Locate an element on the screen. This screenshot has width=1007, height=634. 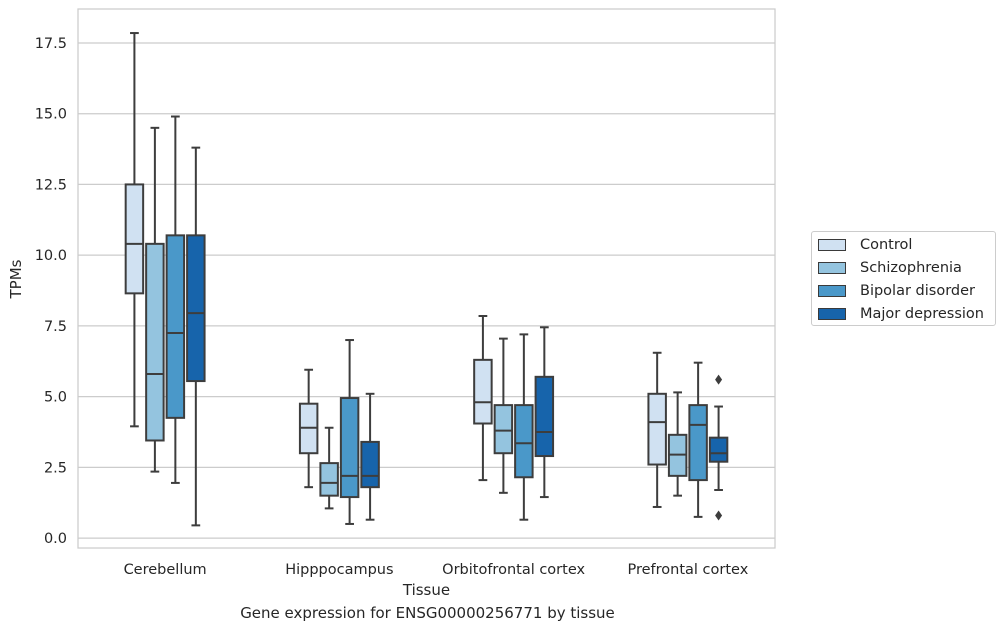
legend-label-schizophrenia: Schizophrenia is located at coordinates (911, 268).